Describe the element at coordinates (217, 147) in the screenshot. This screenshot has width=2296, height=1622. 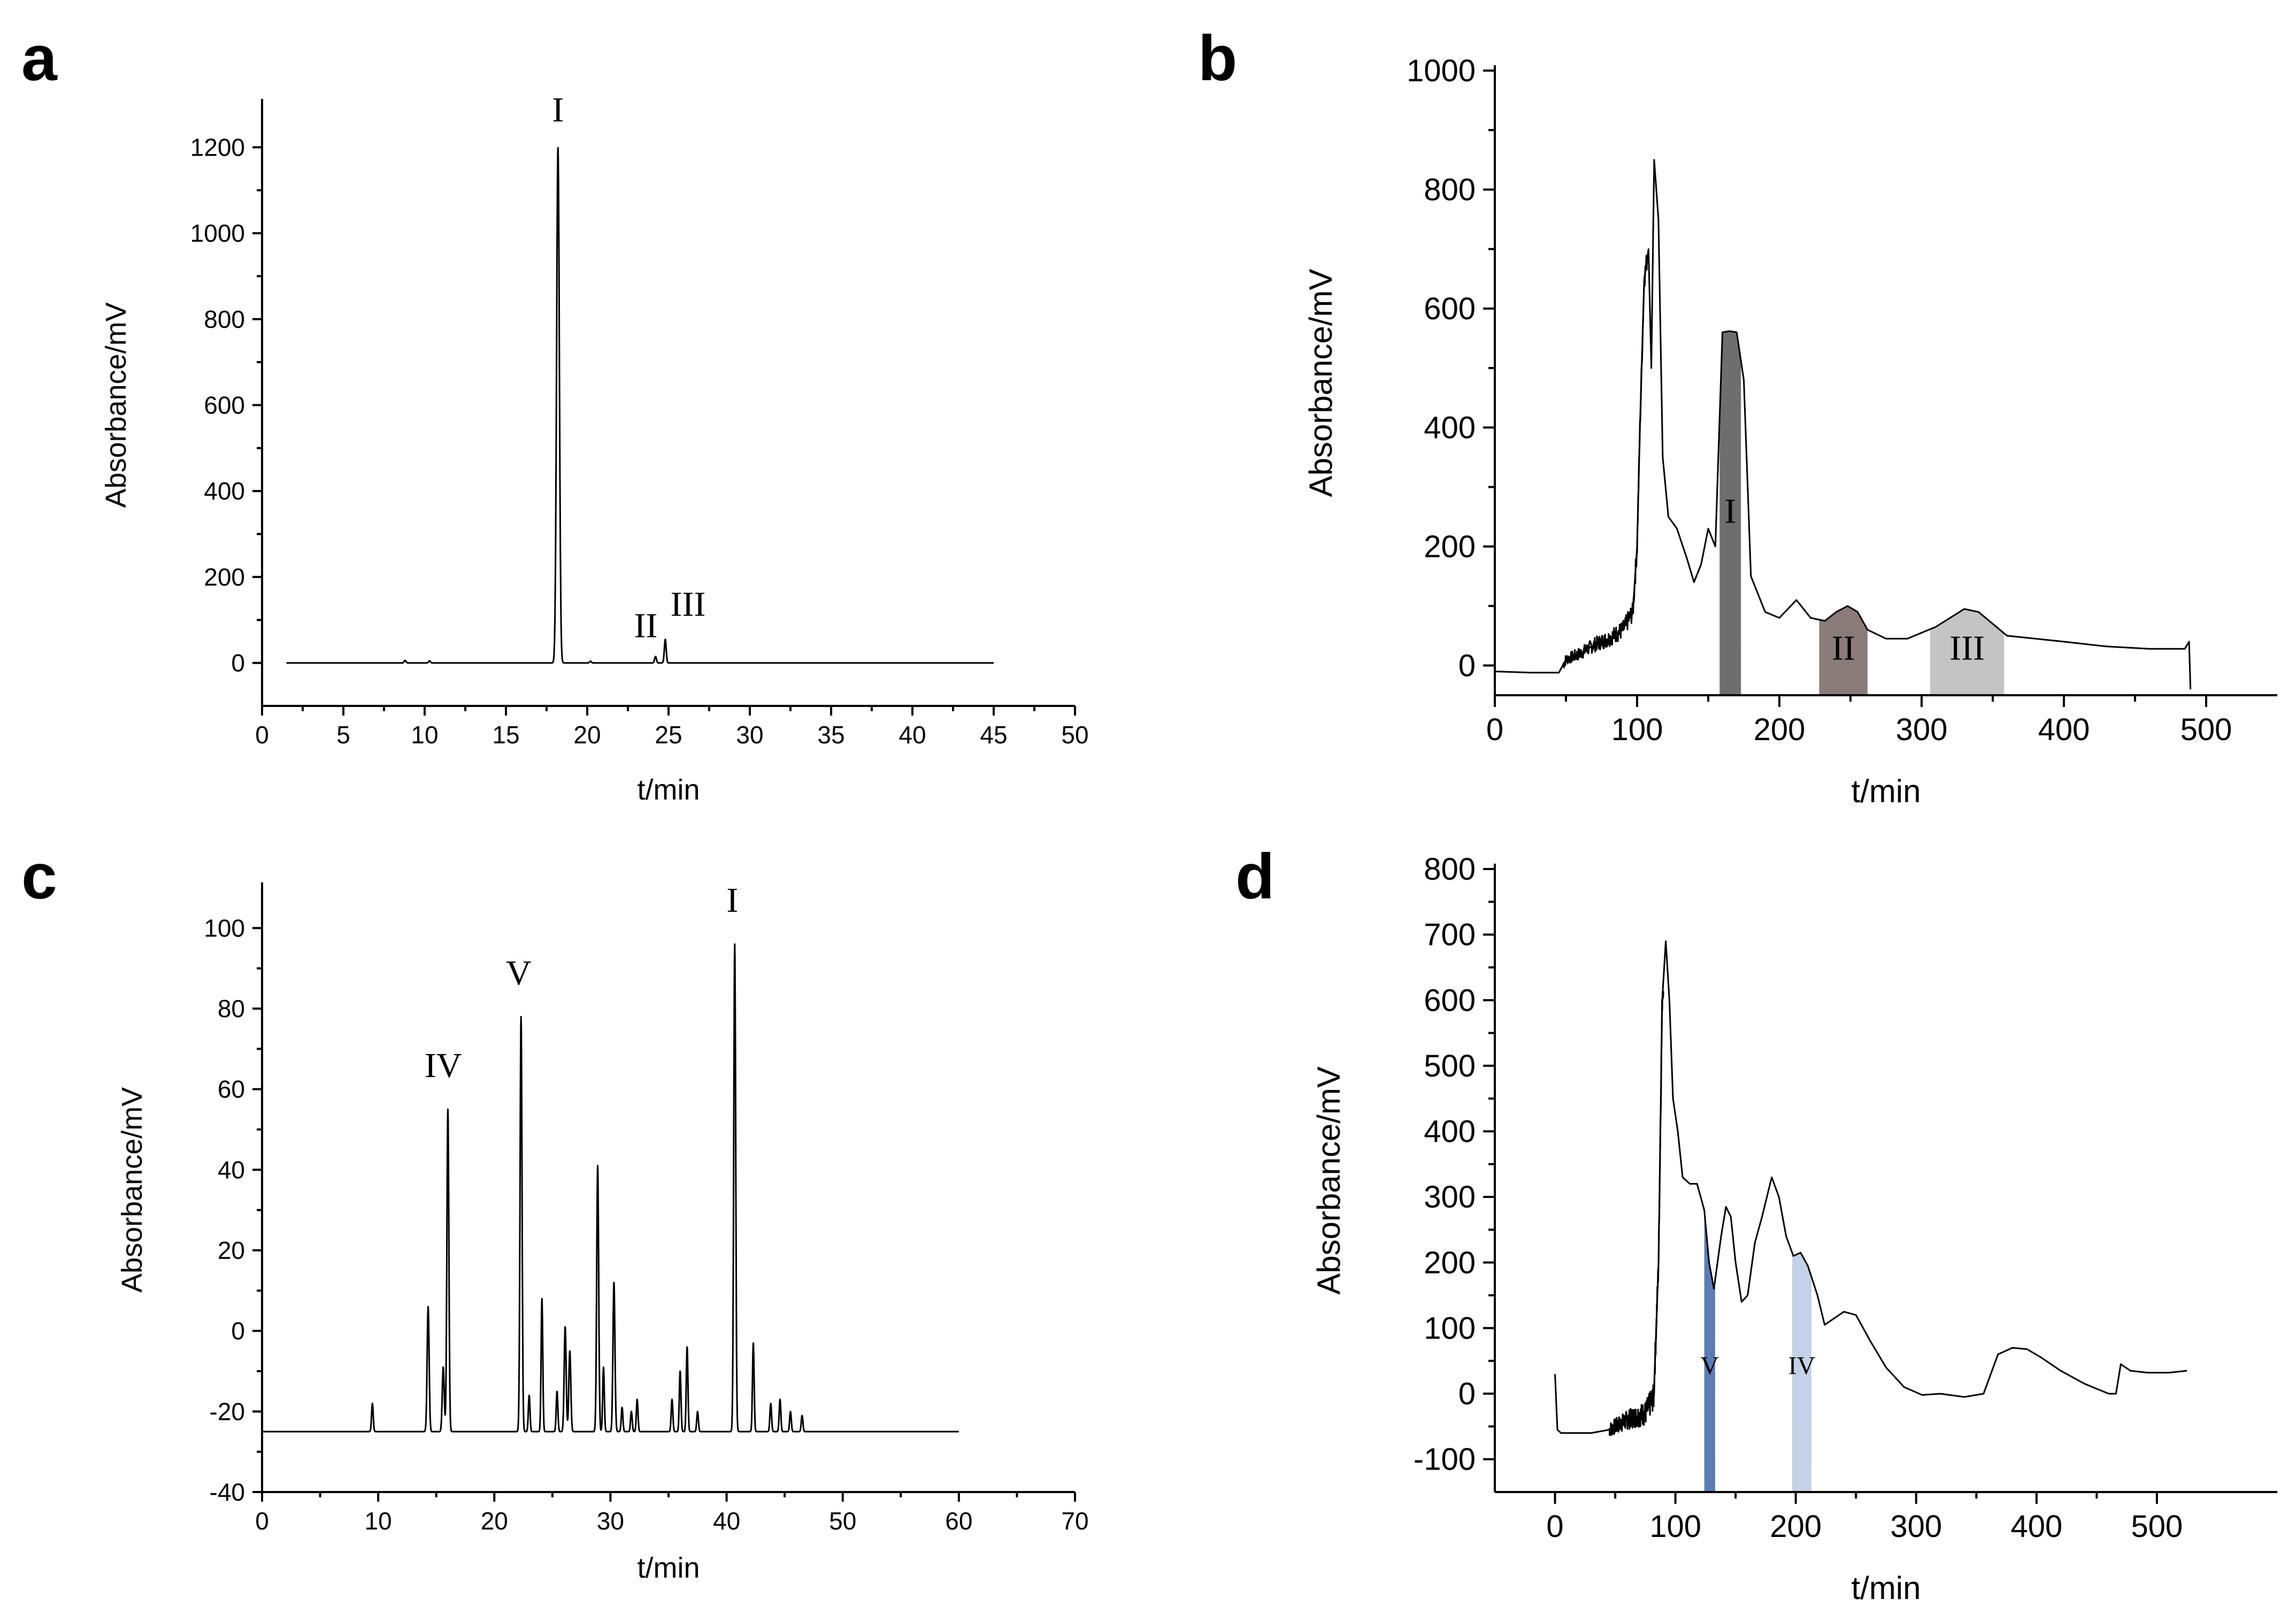
I see `y-tick-label-a-6: 1200` at that location.